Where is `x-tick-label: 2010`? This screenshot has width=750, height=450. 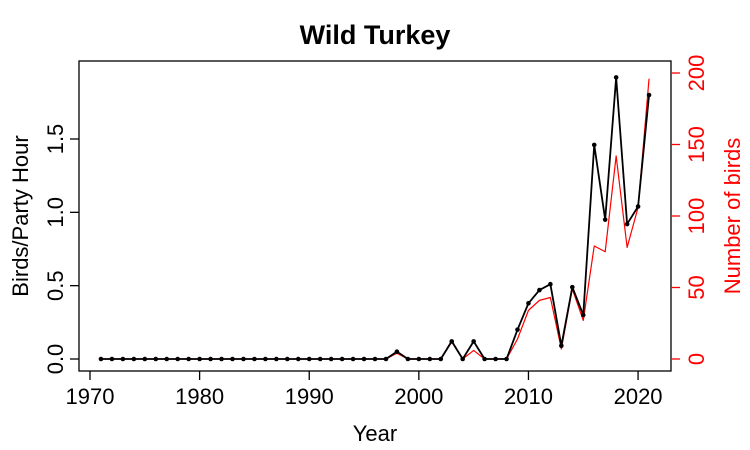
x-tick-label: 2010 is located at coordinates (528, 396).